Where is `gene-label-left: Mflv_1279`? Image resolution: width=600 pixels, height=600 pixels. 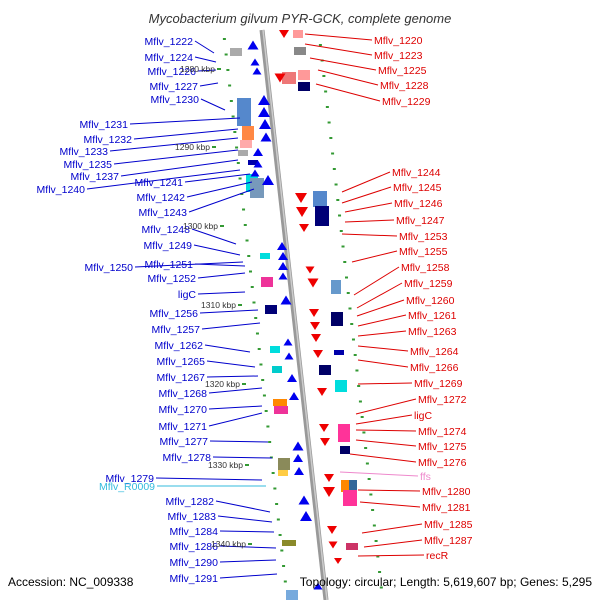
gene-label-left: Mflv_1279 is located at coordinates (130, 479).